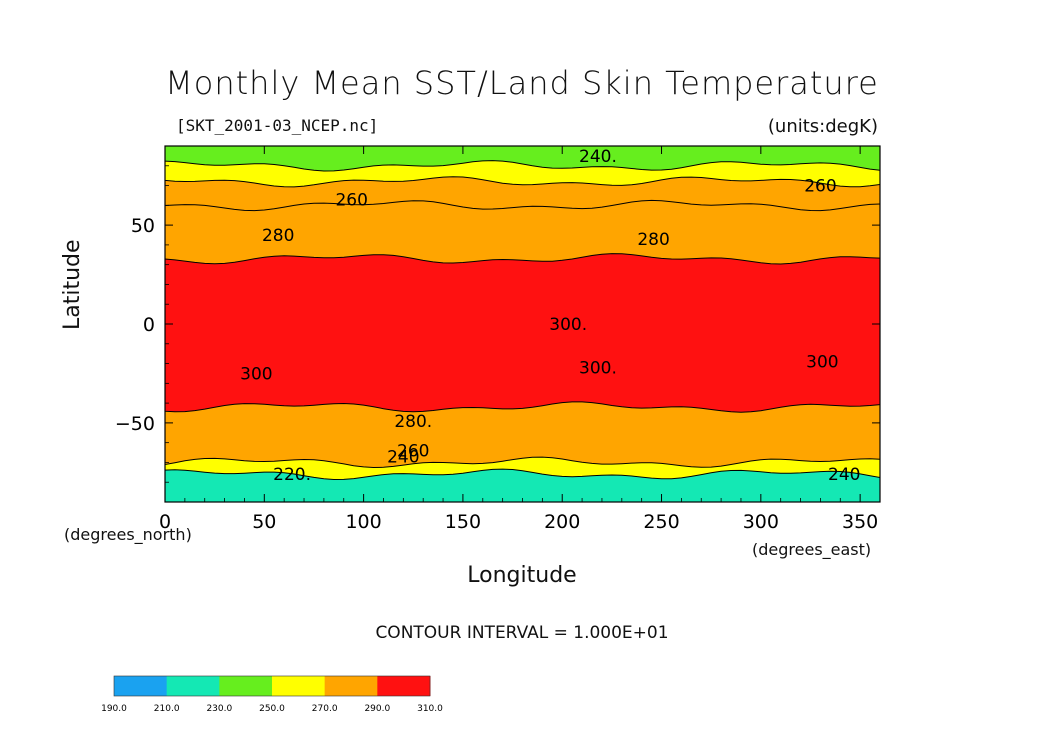  Describe the element at coordinates (277, 125) in the screenshot. I see `file-label: [SKT_2001-03_NCEP.nc]` at that location.